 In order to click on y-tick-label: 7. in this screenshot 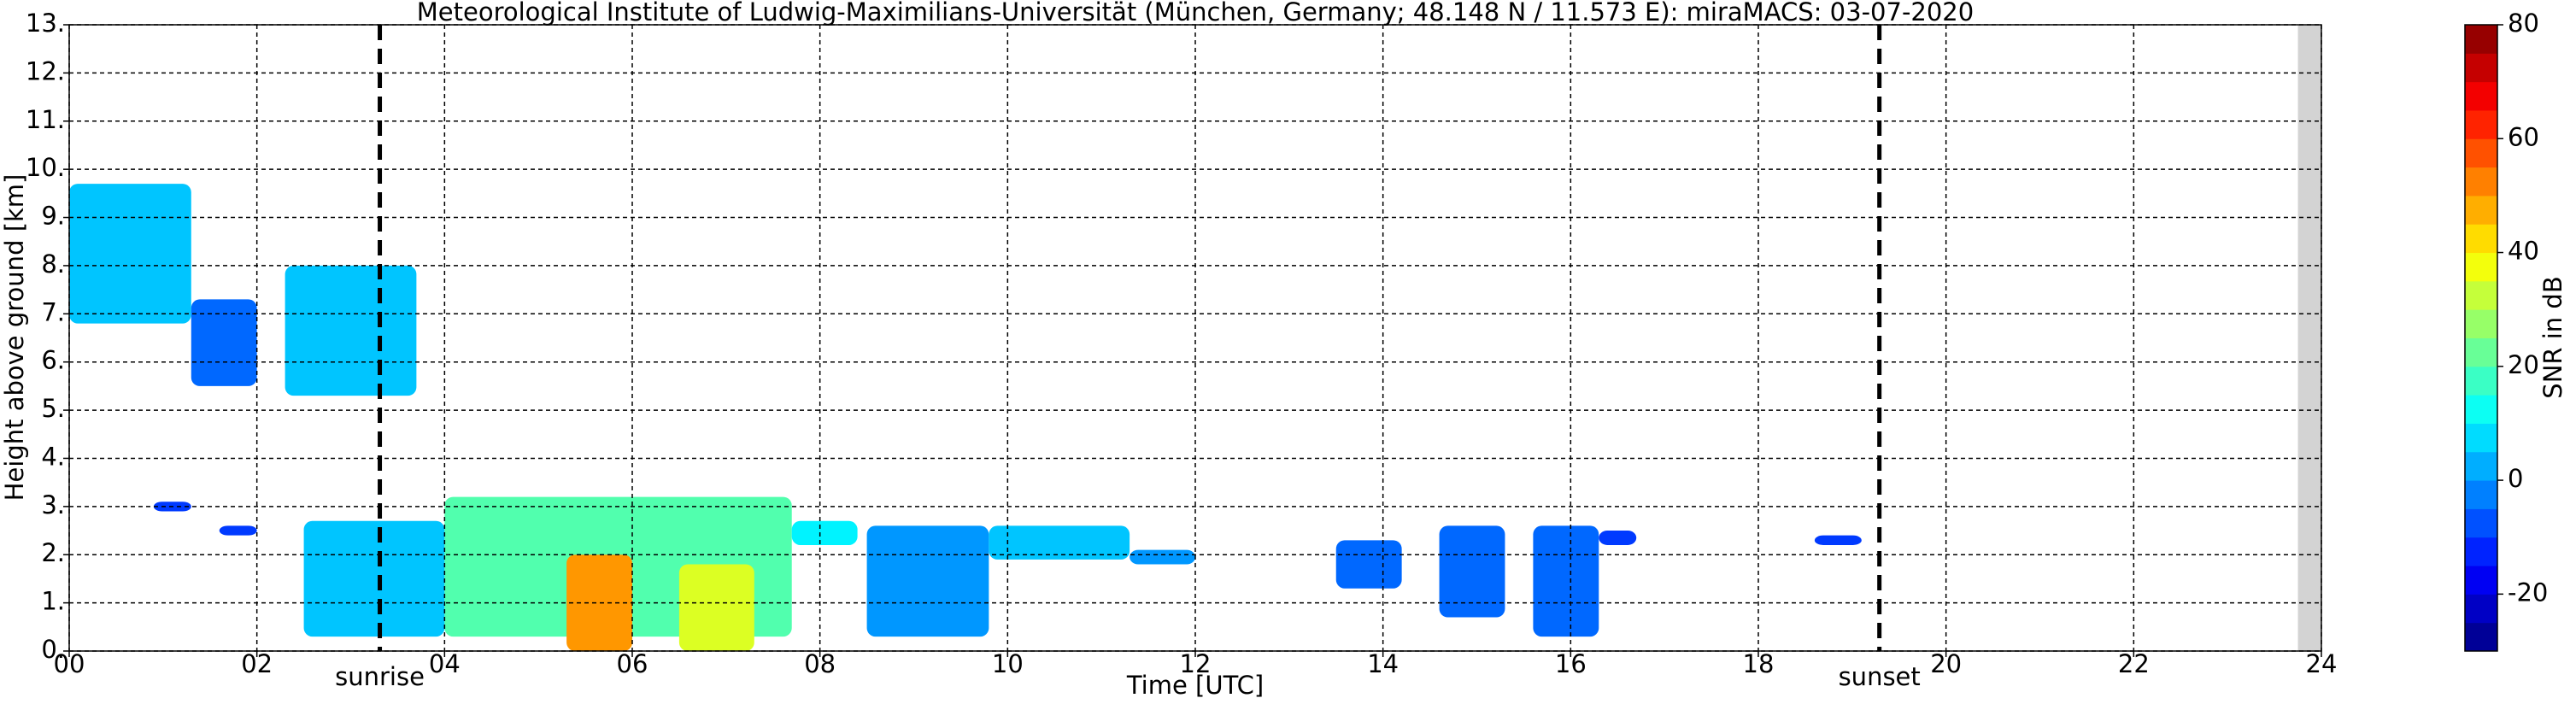, I will do `click(53, 311)`.